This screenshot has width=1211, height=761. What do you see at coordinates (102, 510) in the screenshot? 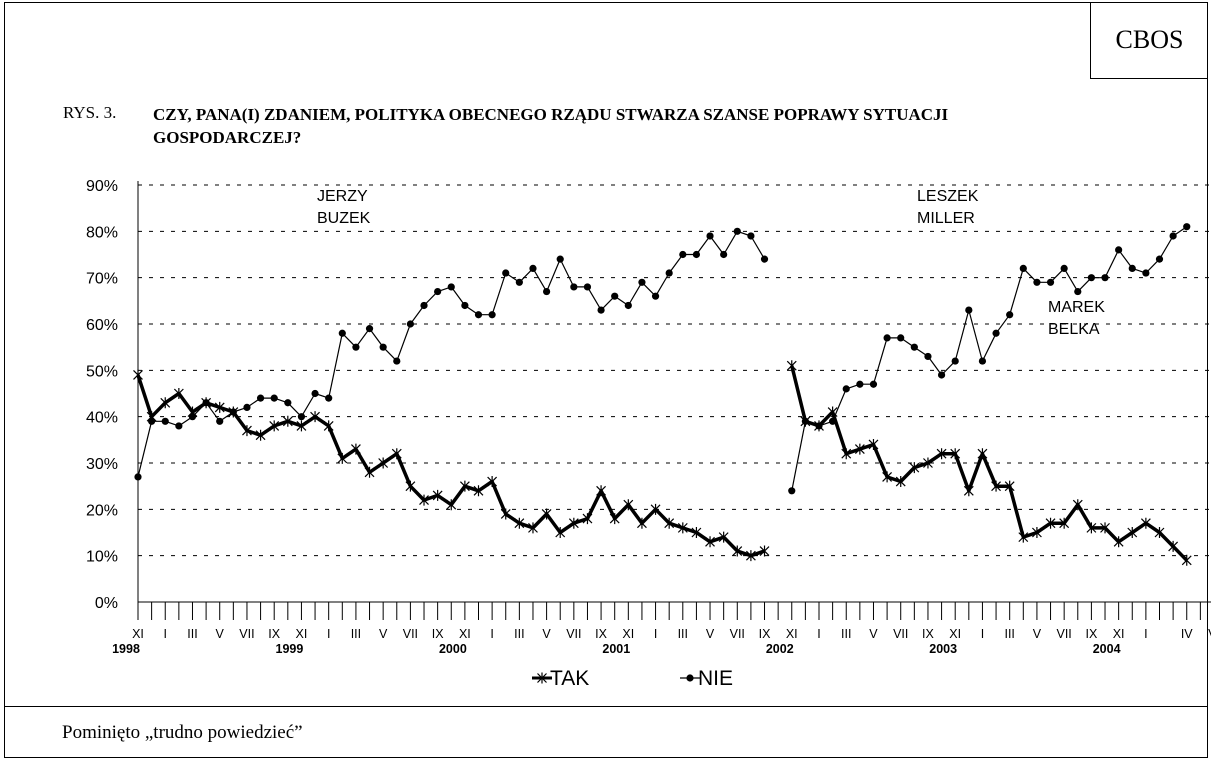
I see `y-tick-label: 20%` at bounding box center [102, 510].